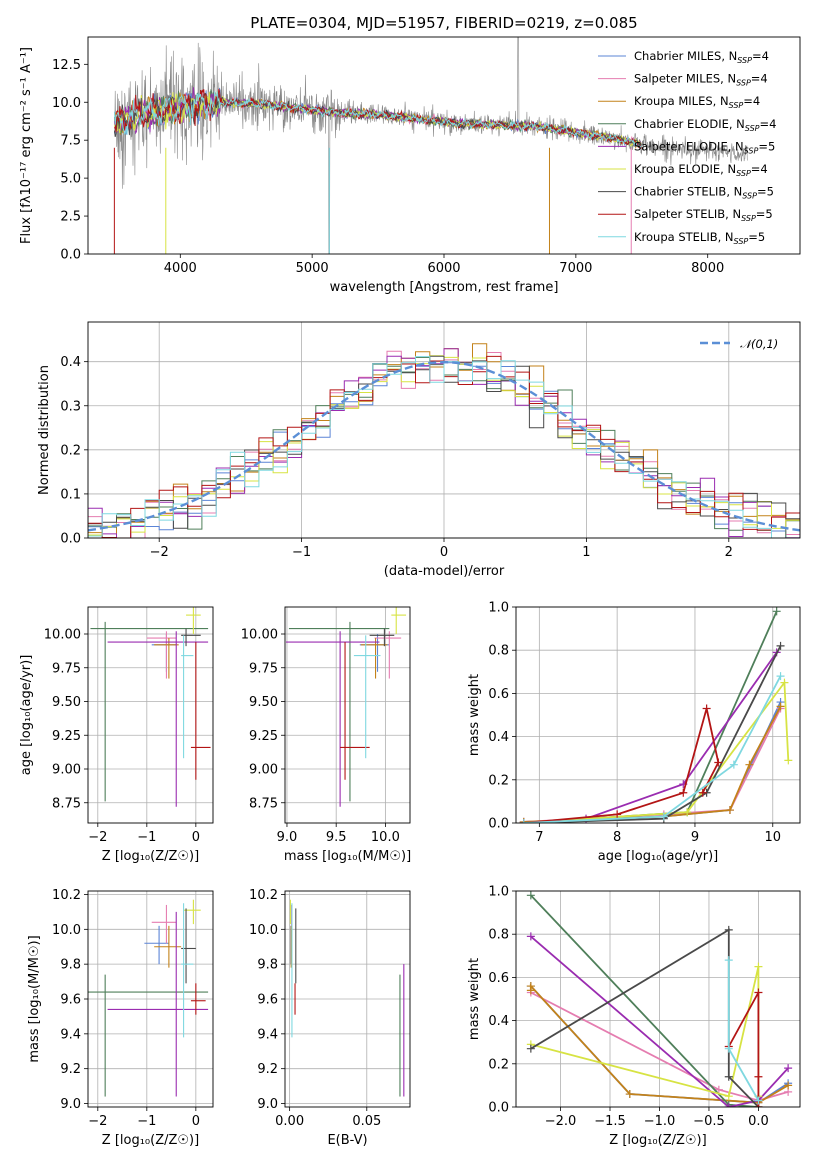  What do you see at coordinates (759, 79) in the screenshot?
I see `legend-count: =4` at bounding box center [759, 79].